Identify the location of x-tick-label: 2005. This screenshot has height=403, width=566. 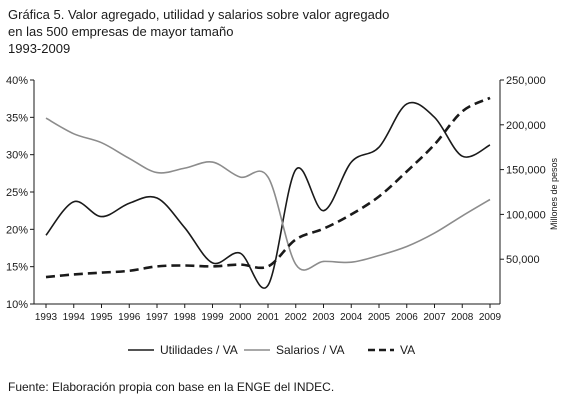
(379, 317).